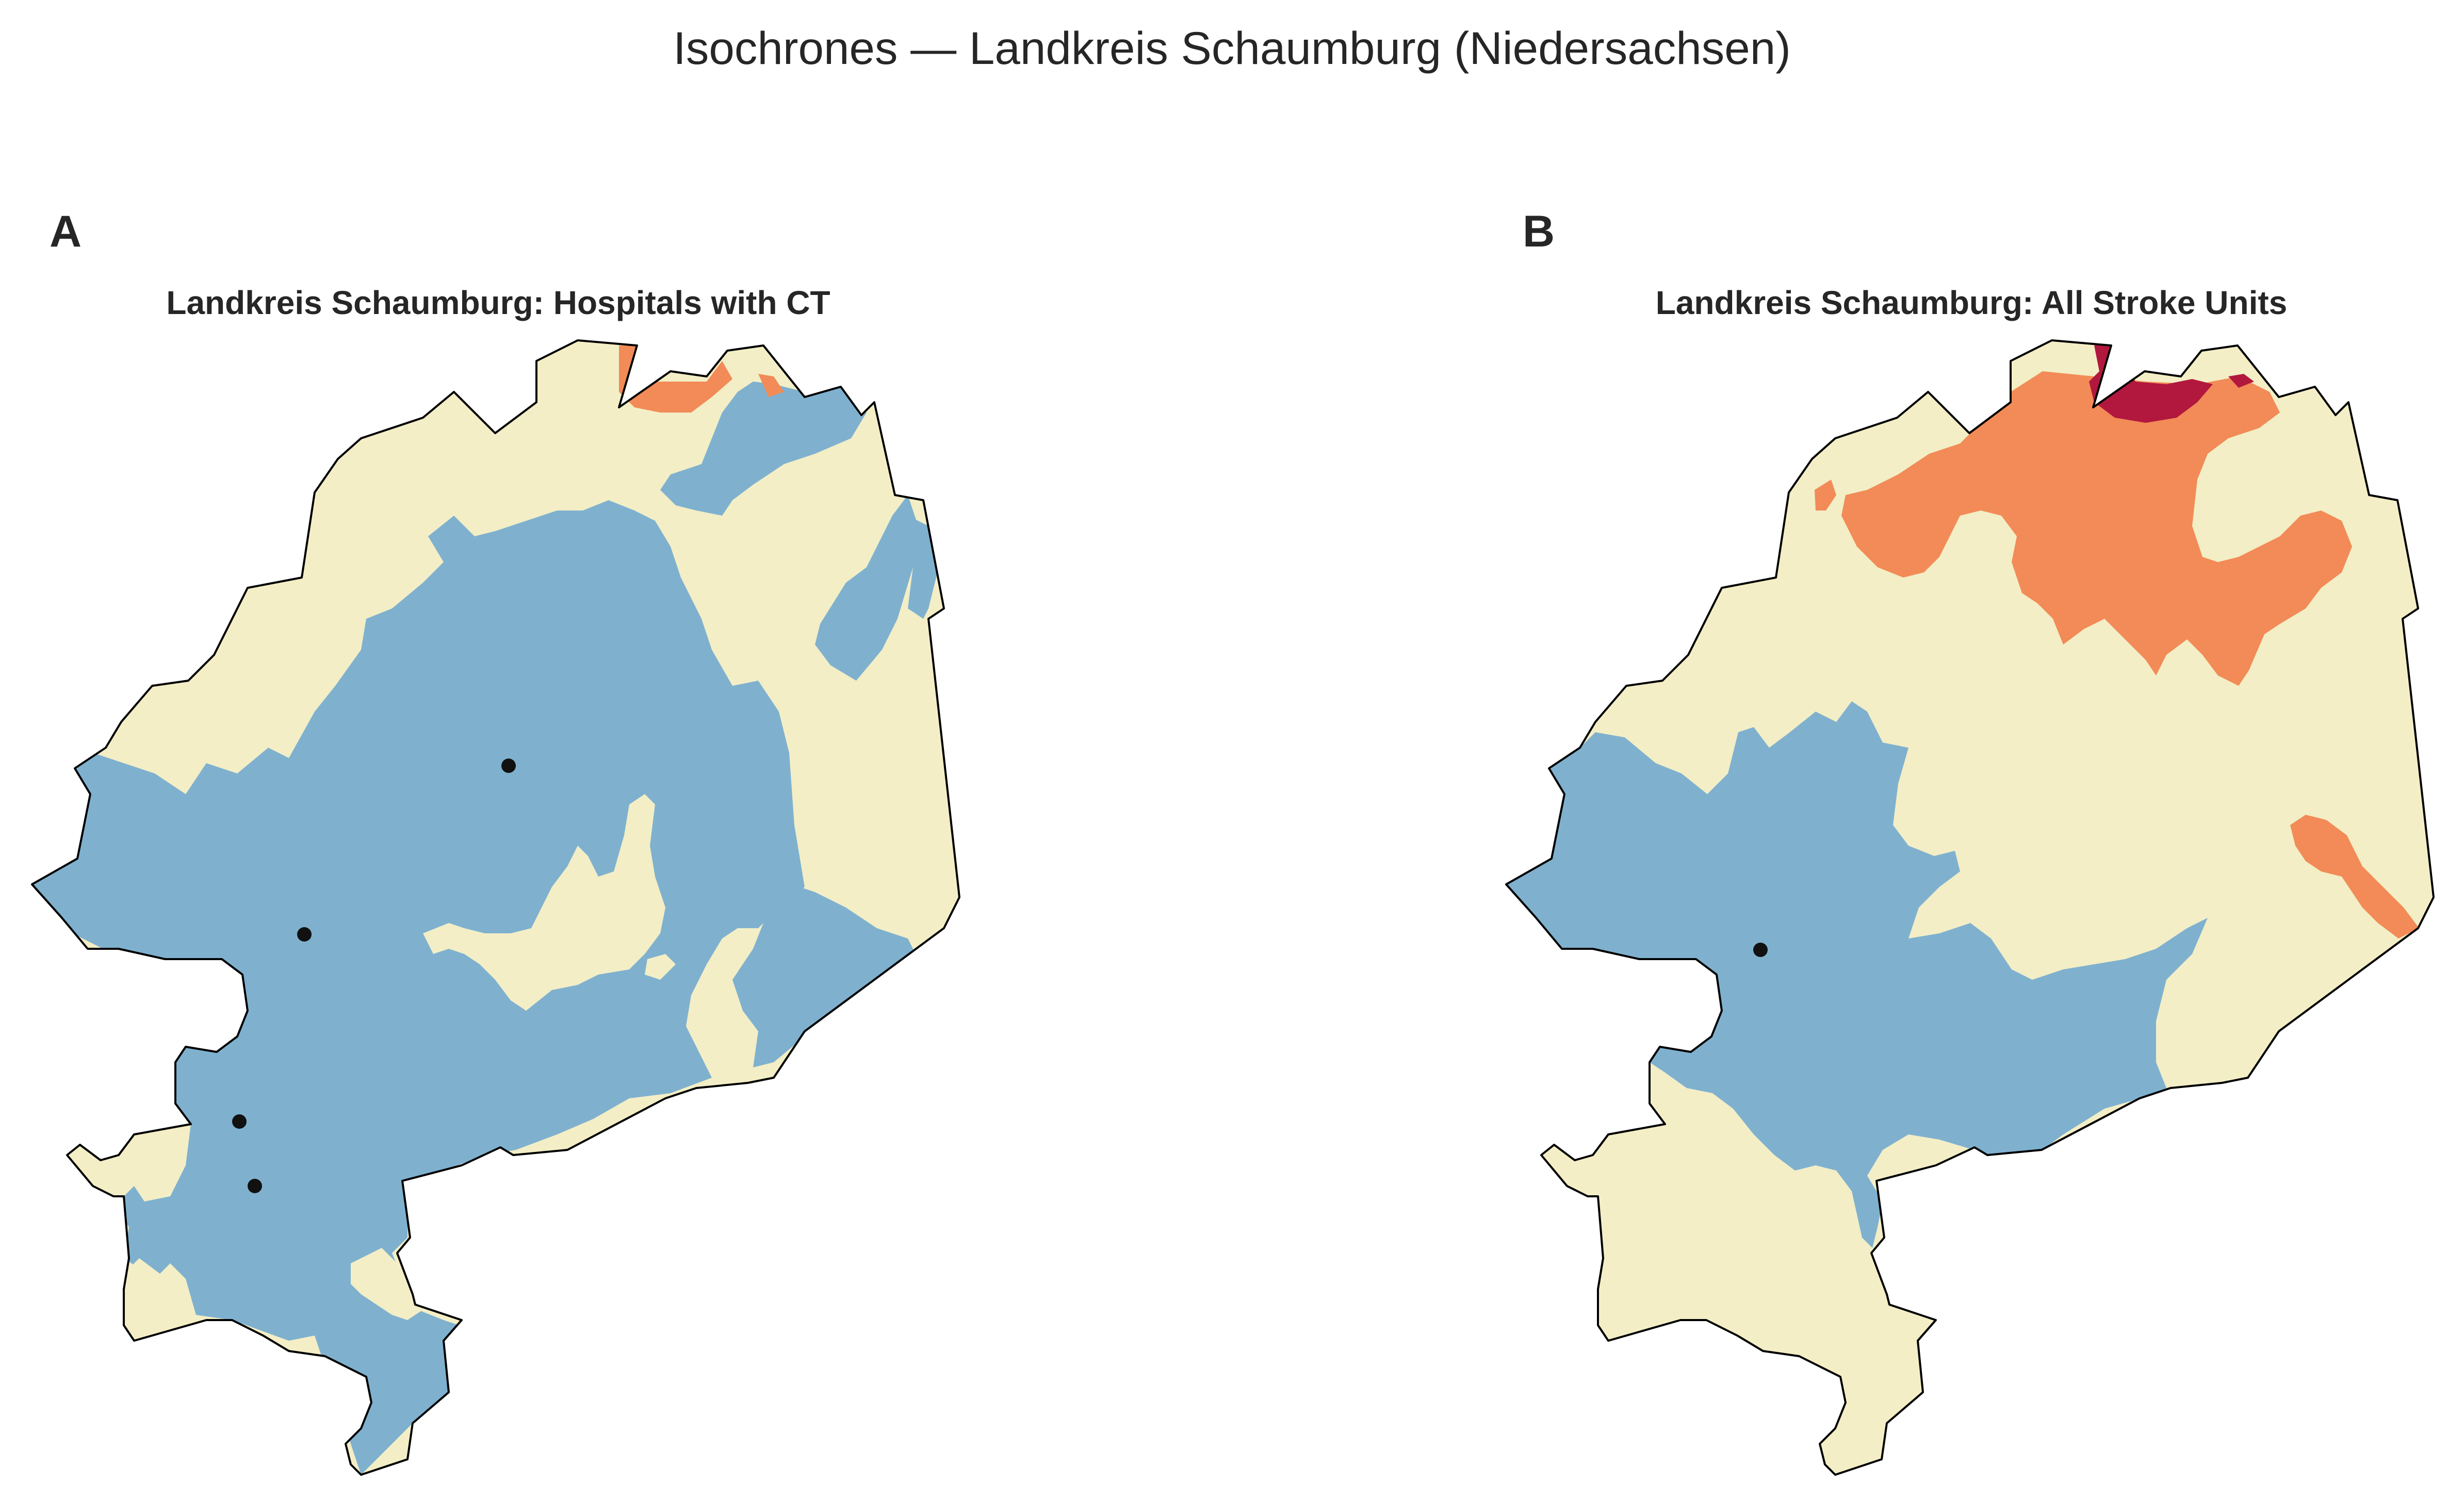 Image resolution: width=2464 pixels, height=1499 pixels. I want to click on zone-orange-a-north-small, so click(771, 386).